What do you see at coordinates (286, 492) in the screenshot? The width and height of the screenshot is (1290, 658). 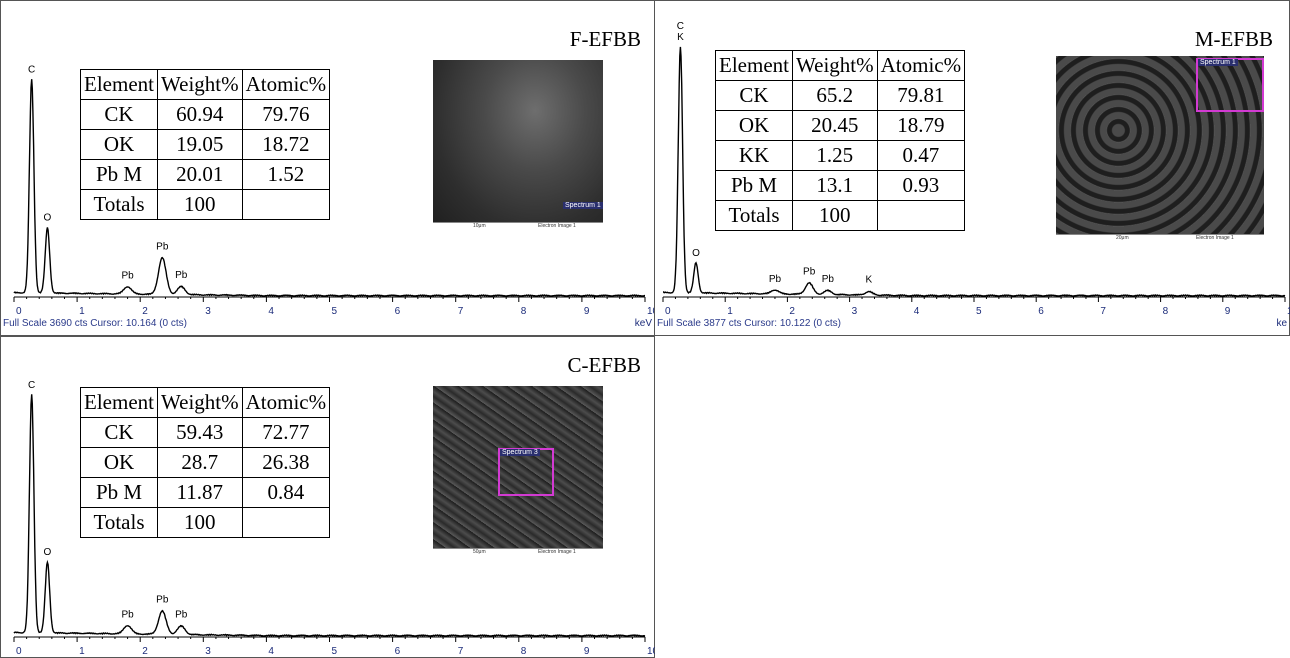 I see `table-cell: 0.84` at bounding box center [286, 492].